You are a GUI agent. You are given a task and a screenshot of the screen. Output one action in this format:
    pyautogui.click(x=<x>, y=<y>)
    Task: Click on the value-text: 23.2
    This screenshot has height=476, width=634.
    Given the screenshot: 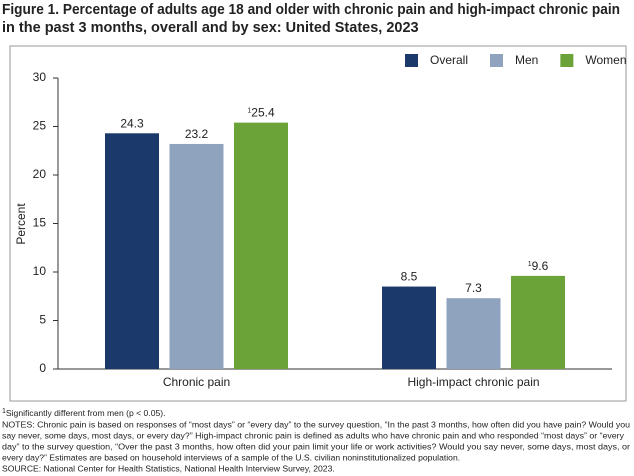 What is the action you would take?
    pyautogui.click(x=197, y=134)
    